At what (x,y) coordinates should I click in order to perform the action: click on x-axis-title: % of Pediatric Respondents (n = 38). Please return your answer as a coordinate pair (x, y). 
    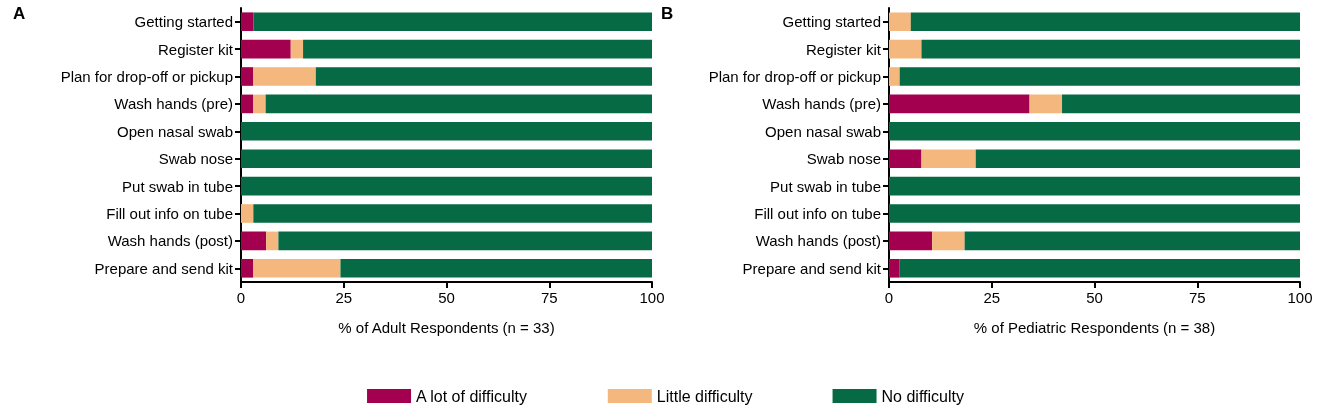
    Looking at the image, I should click on (1094, 327).